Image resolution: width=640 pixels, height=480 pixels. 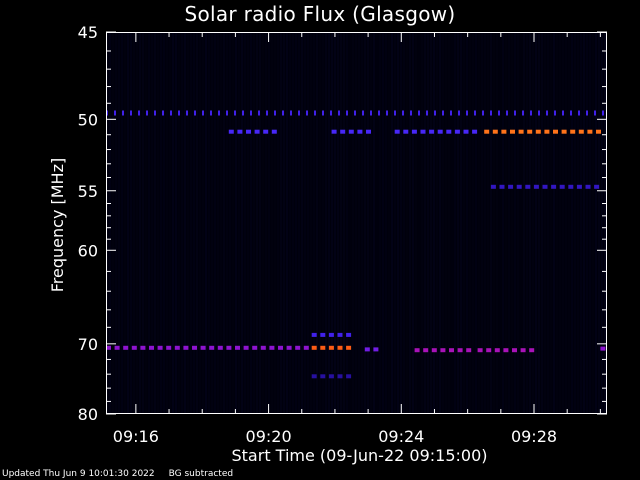 What do you see at coordinates (320, 14) in the screenshot?
I see `chart-title: Solar radio Flux (Glasgow)` at bounding box center [320, 14].